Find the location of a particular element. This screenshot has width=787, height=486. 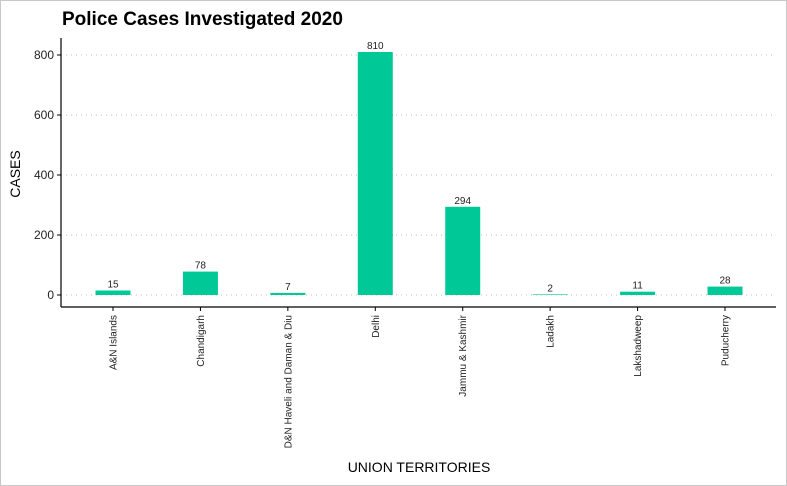

data-label: 15 is located at coordinates (113, 285).